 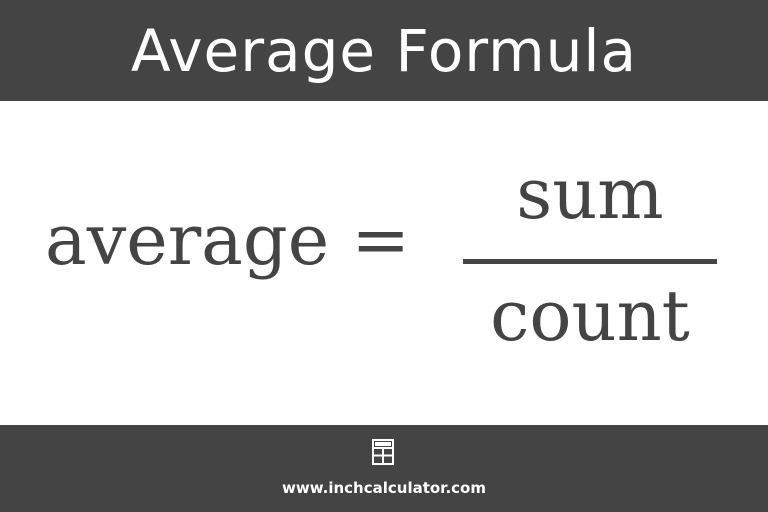 What do you see at coordinates (383, 452) in the screenshot?
I see `calculator-icon` at bounding box center [383, 452].